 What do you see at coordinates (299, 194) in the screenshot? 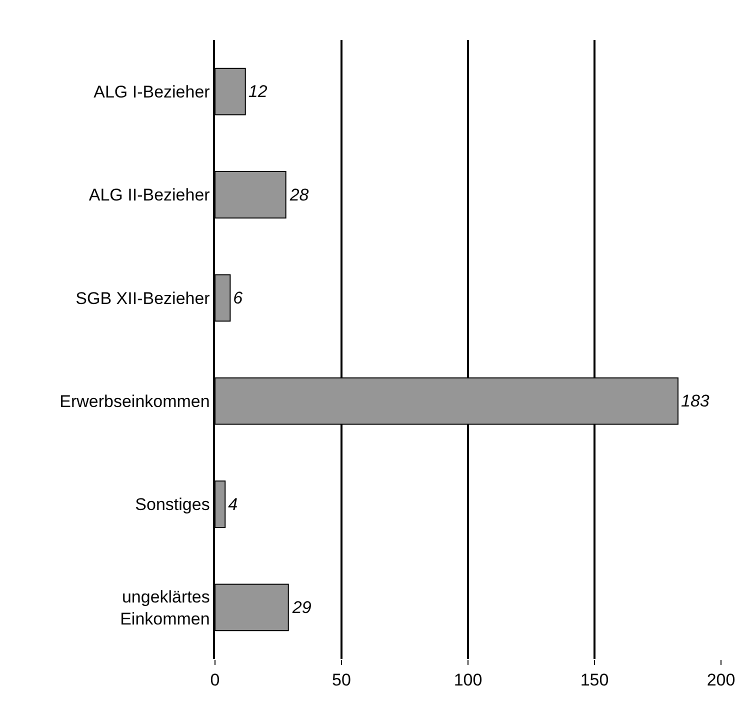
I see `data-label: 28` at bounding box center [299, 194].